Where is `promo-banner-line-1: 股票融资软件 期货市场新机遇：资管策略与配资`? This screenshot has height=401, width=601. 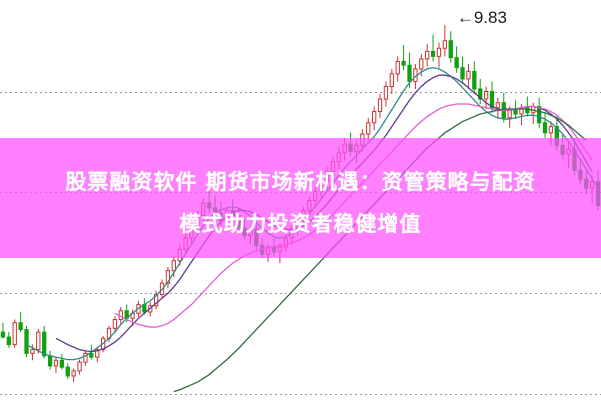 promo-banner-line-1: 股票融资软件 期货市场新机遇：资管策略与配资 is located at coordinates (300, 182).